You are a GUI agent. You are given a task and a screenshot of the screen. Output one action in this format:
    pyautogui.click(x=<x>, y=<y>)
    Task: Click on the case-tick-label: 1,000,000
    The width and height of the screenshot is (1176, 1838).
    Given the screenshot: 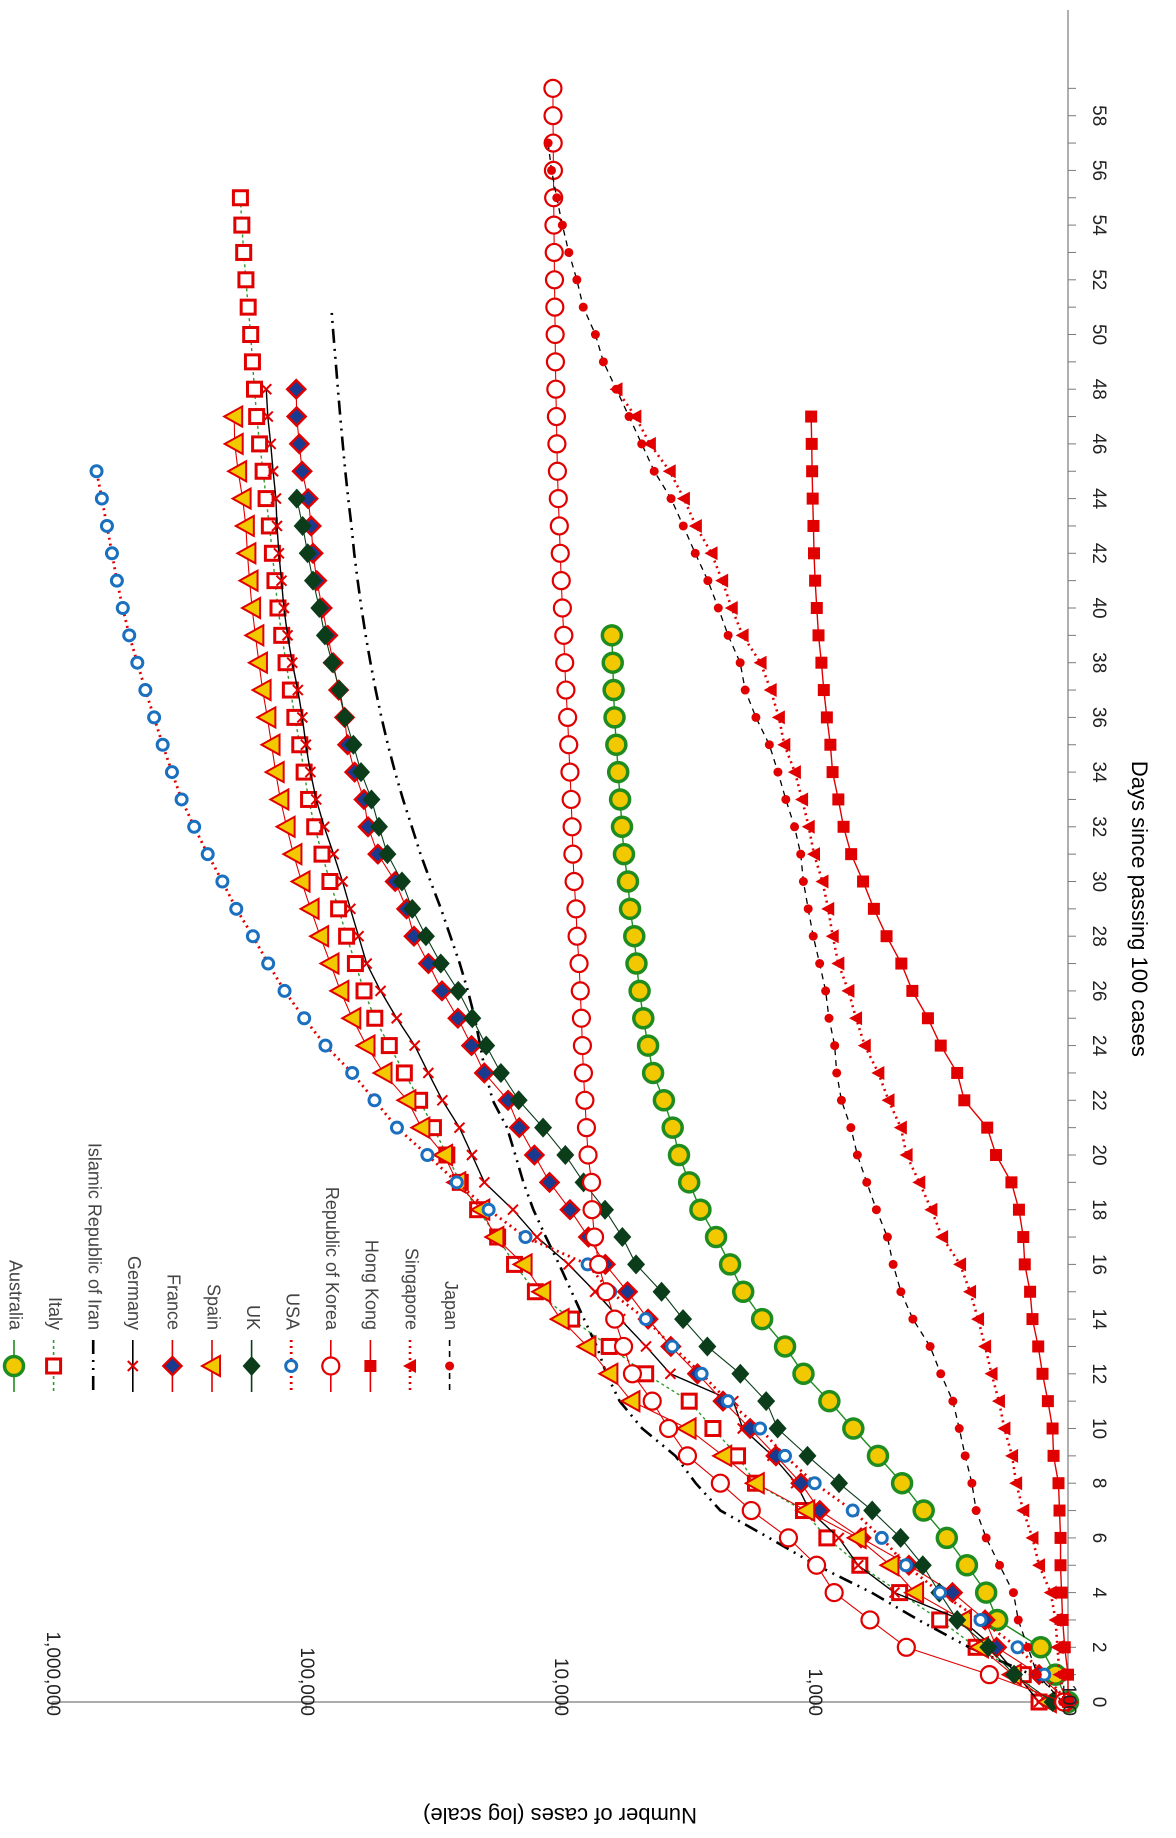 What is the action you would take?
    pyautogui.click(x=52, y=1673)
    